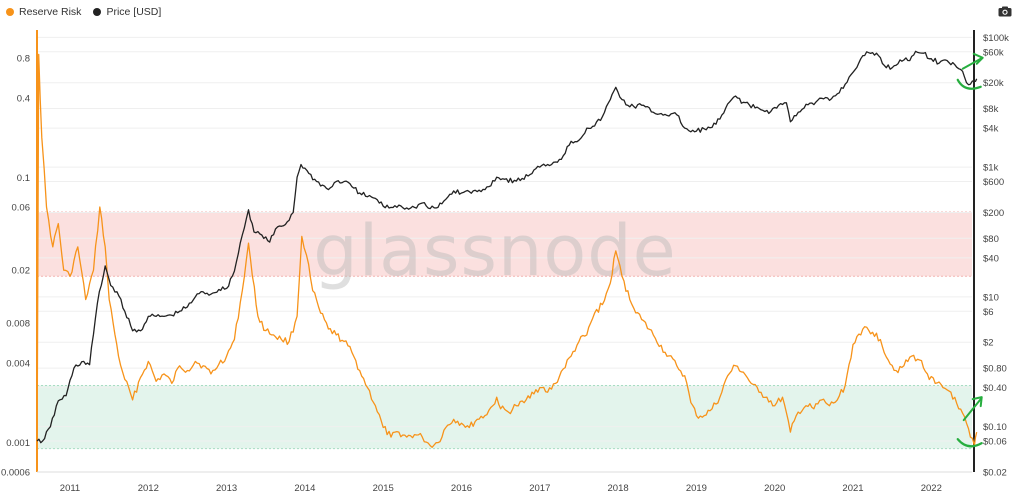 Image resolution: width=1024 pixels, height=500 pixels. What do you see at coordinates (988, 312) in the screenshot?
I see `right-tick-label: $6` at bounding box center [988, 312].